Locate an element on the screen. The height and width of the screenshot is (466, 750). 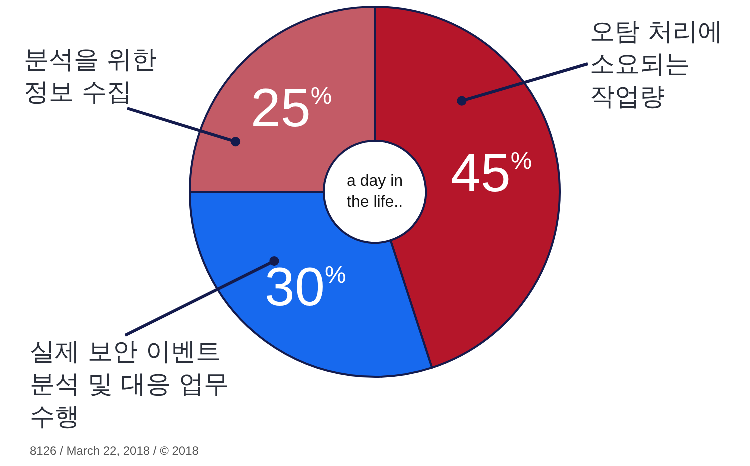
text: 8126 / March 22, 2018 / © 2018 is located at coordinates (115, 451).